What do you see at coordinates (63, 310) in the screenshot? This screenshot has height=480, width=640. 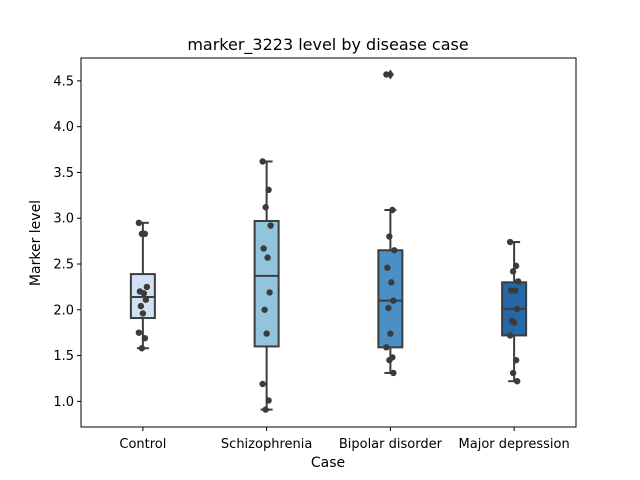 I see `y-tick-label: 2.0` at bounding box center [63, 310].